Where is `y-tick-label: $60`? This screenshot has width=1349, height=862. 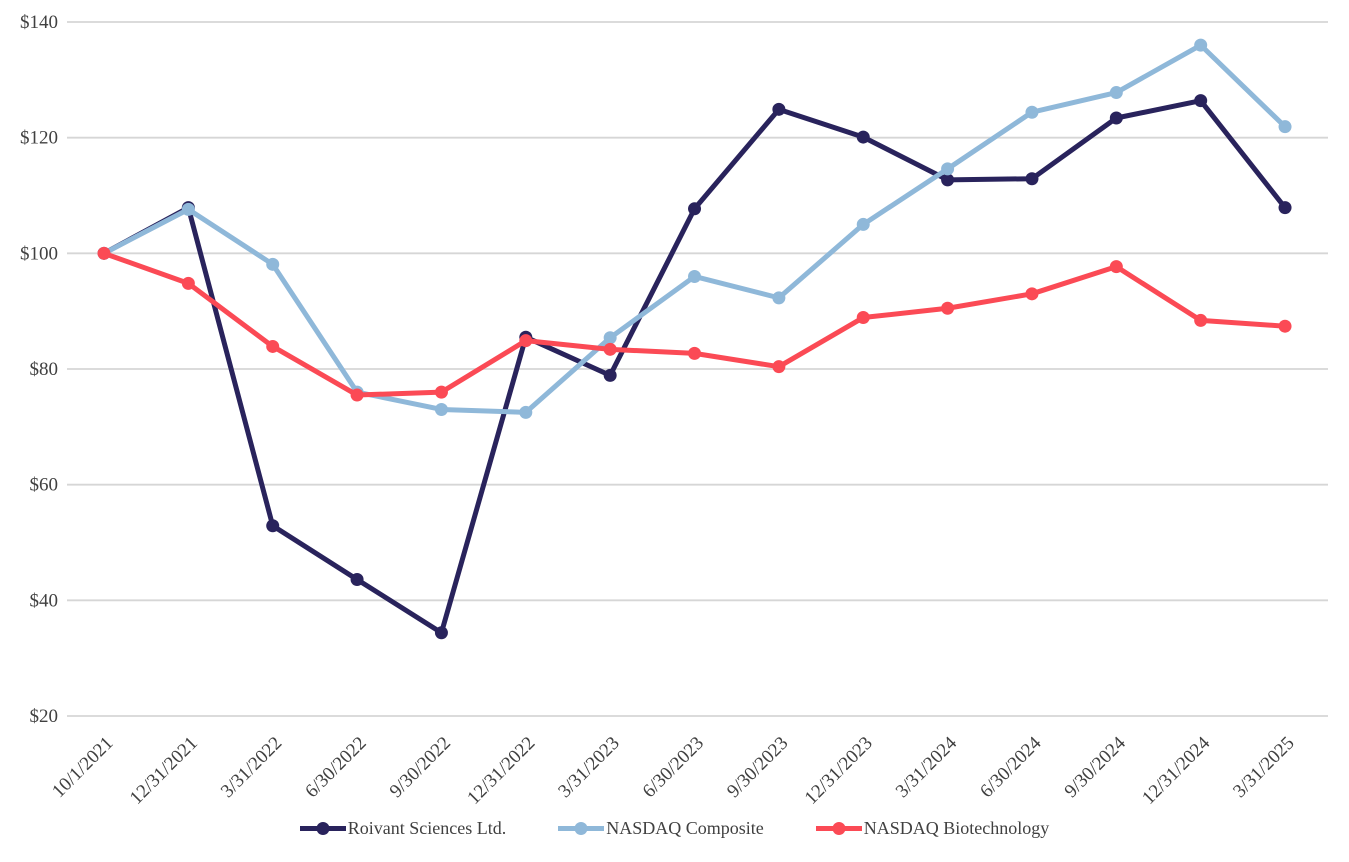 y-tick-label: $60 is located at coordinates (44, 485).